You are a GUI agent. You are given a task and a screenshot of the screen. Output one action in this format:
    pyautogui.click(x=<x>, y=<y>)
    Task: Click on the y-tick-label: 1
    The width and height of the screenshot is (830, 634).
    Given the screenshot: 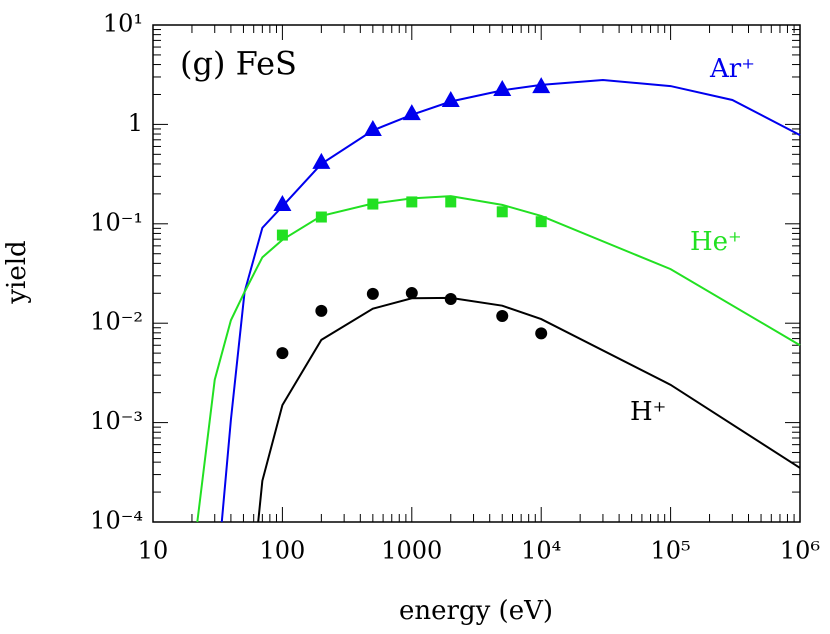 What is the action you would take?
    pyautogui.click(x=135, y=123)
    